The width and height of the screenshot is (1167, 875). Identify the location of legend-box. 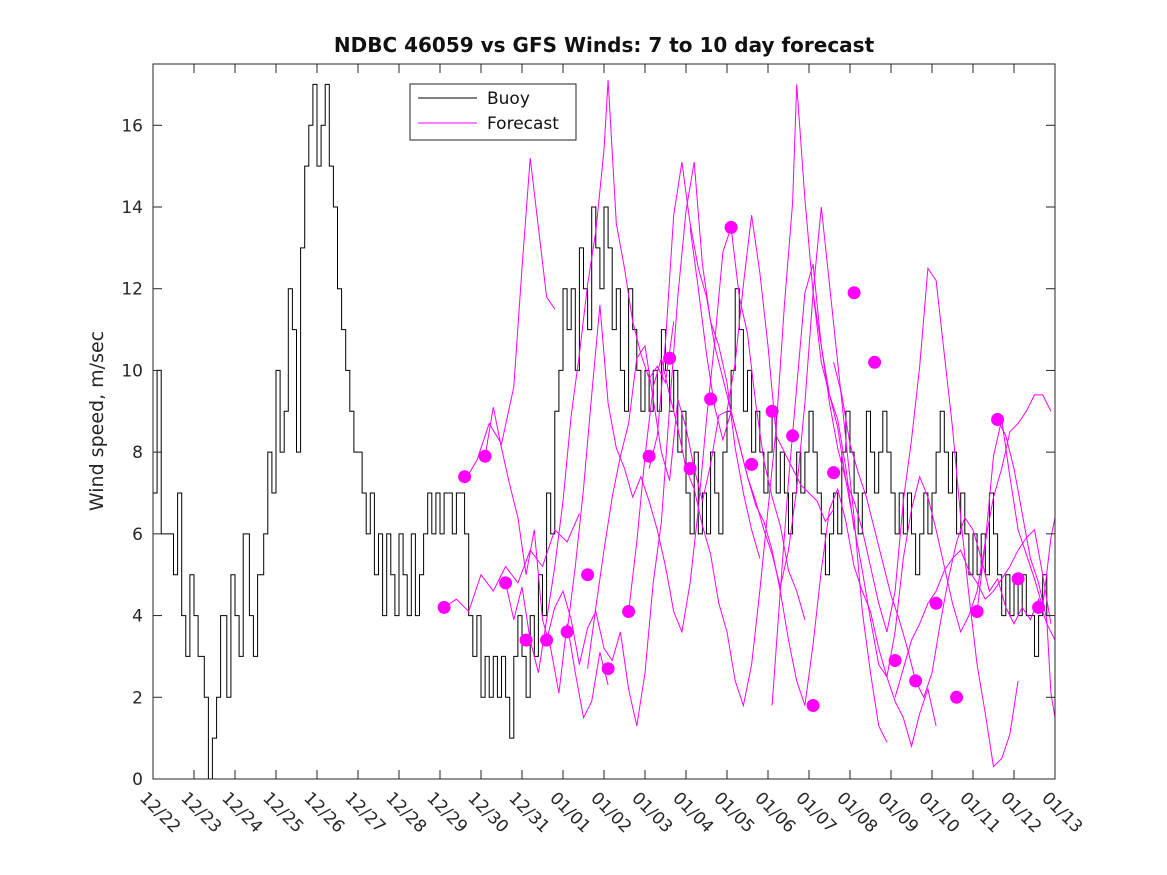
(493, 112).